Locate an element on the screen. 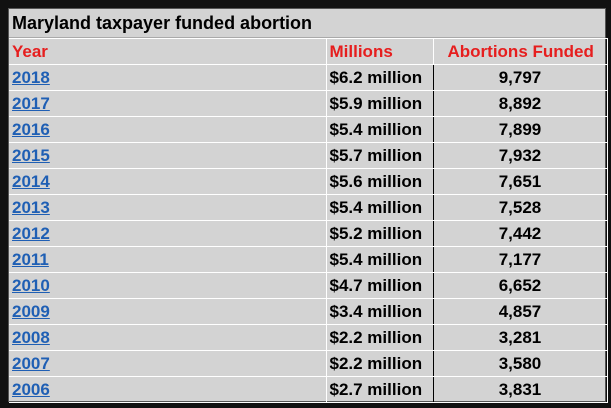 Image resolution: width=611 pixels, height=408 pixels. year-cell: 2014 is located at coordinates (168, 181).